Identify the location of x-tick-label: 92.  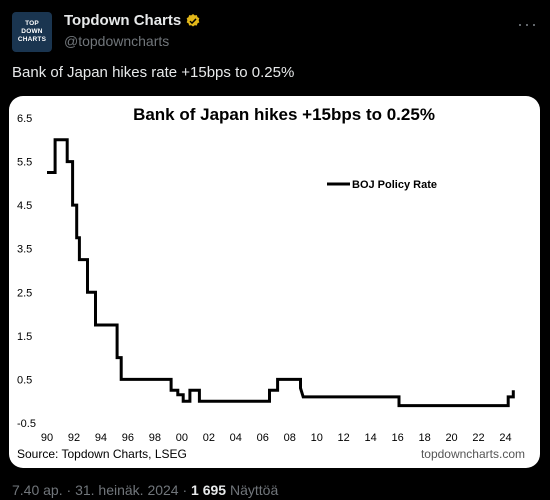
(74, 438).